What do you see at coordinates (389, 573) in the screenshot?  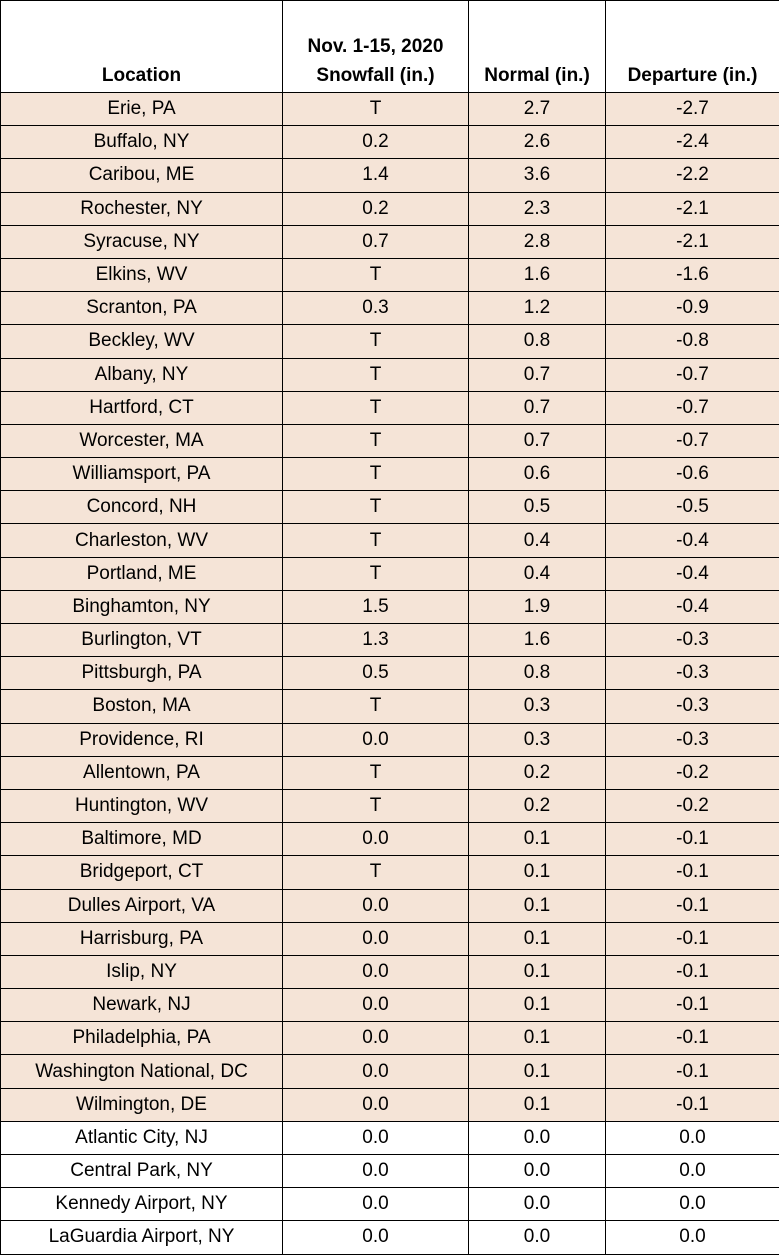 I see `table-row: Portland, ME T 0.4 -0.4` at bounding box center [389, 573].